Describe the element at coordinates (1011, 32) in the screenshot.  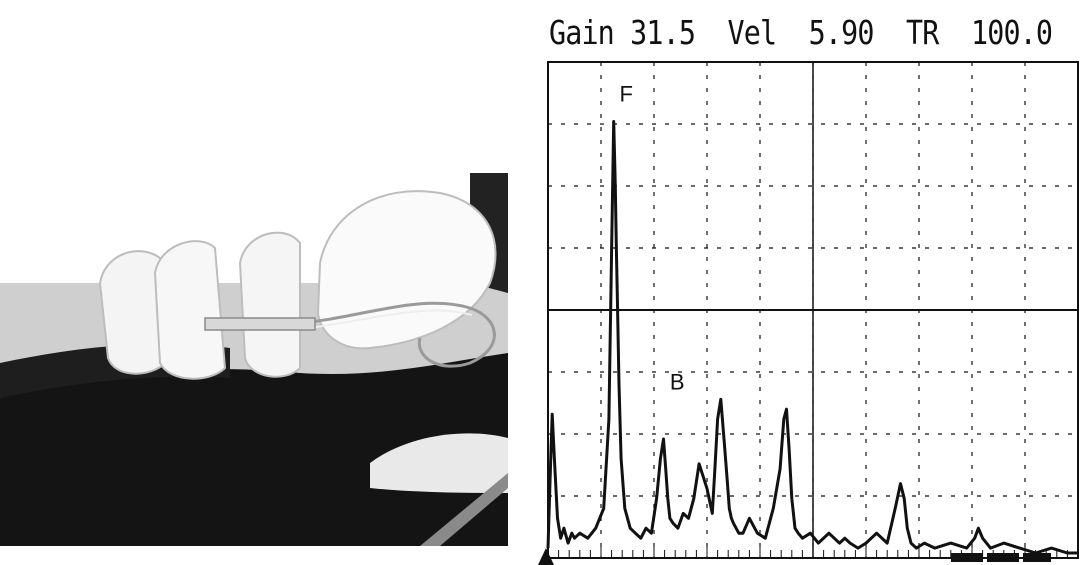
I see `range-value: 100.0` at that location.